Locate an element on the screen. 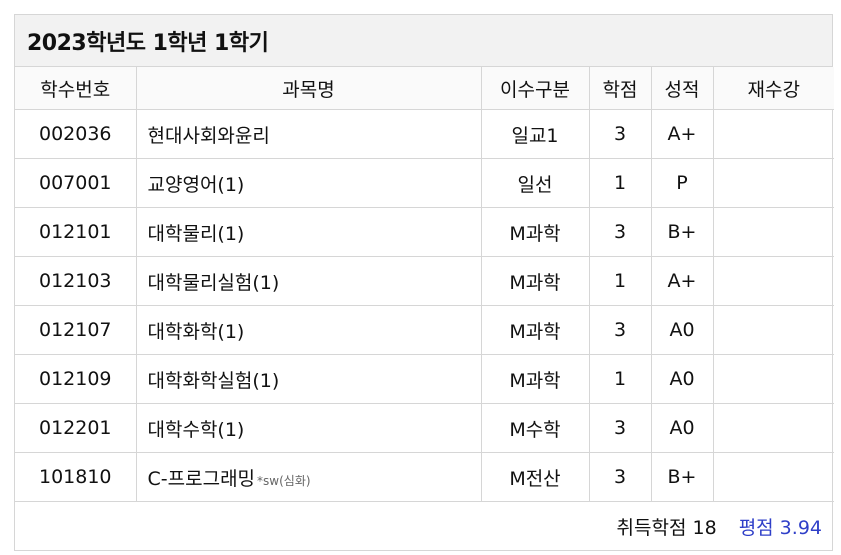 The width and height of the screenshot is (841, 555). course-name-cell: 대학물리(1) is located at coordinates (309, 232).